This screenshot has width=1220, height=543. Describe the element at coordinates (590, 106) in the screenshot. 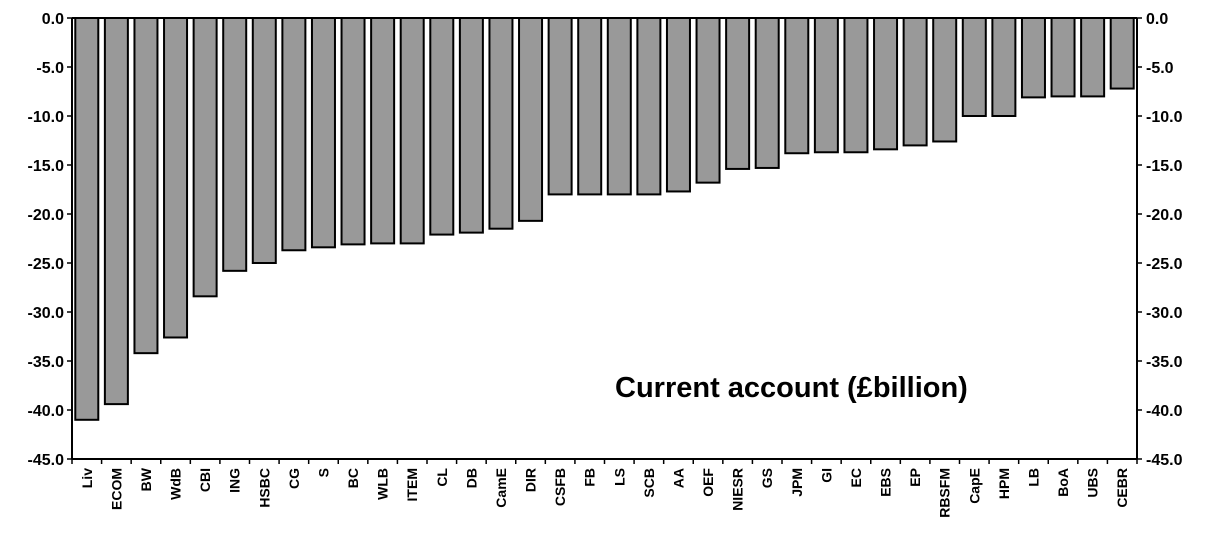

I see `bar-FB` at that location.